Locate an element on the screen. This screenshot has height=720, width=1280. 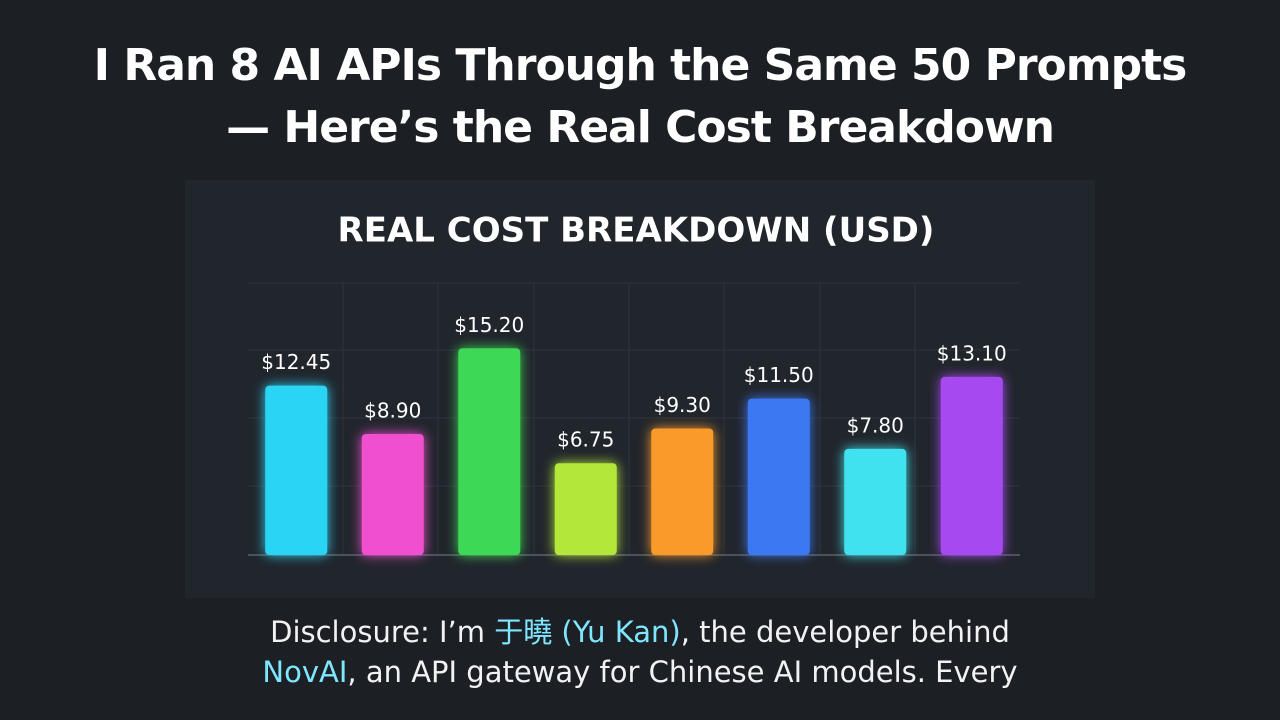
value-label: $11.50 is located at coordinates (779, 375).